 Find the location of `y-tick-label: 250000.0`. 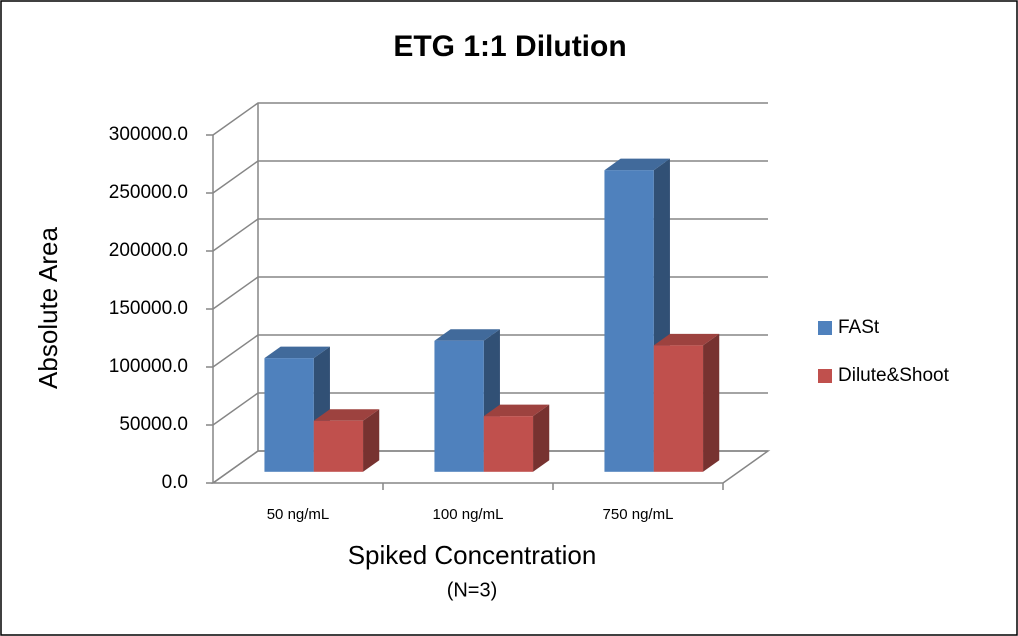

y-tick-label: 250000.0 is located at coordinates (148, 192).